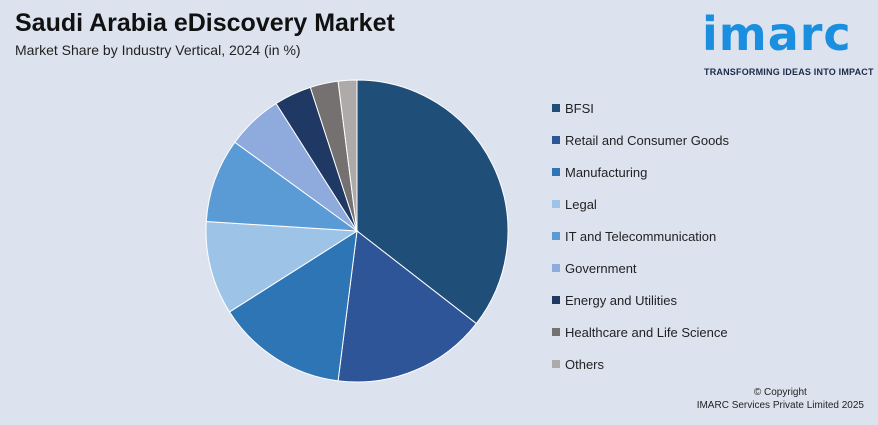 This screenshot has width=878, height=425. I want to click on legend-item: Retail and Consumer Goods, so click(640, 140).